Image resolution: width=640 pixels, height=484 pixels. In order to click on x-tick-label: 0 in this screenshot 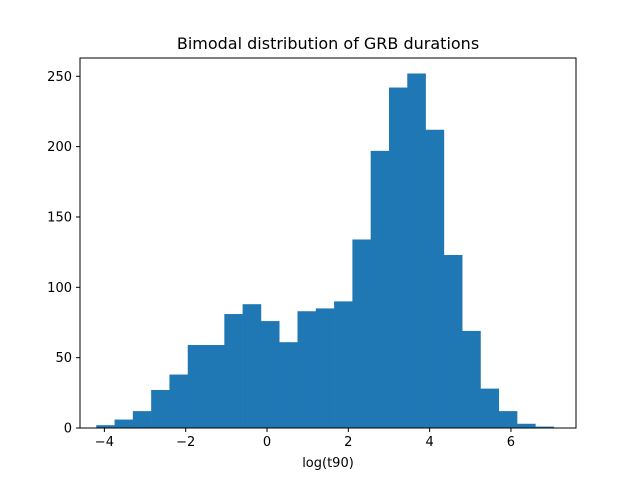, I will do `click(267, 442)`.